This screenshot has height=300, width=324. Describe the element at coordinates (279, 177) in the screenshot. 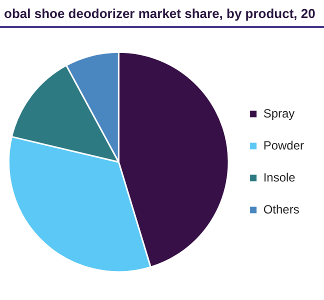

I see `legend-label: Insole` at that location.